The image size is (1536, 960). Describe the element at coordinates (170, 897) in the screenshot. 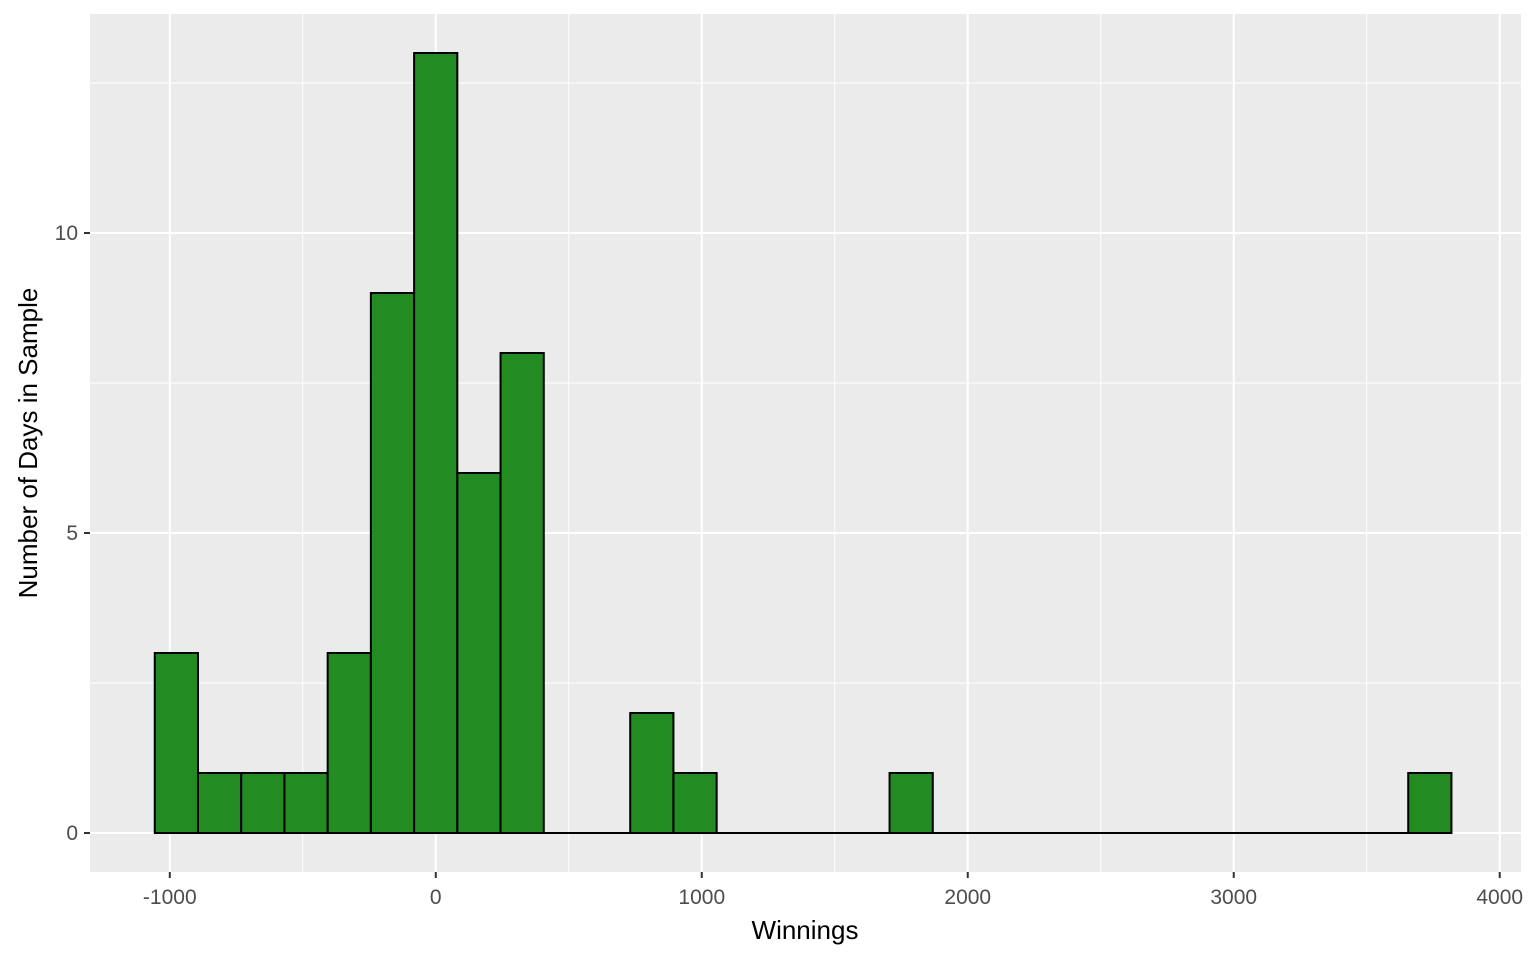

I see `x-tick-label: -1000` at that location.